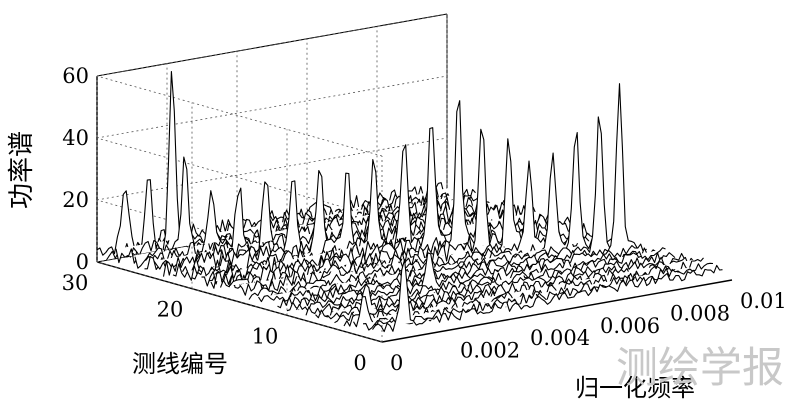  What do you see at coordinates (170, 310) in the screenshot?
I see `y-tick-label: 20` at bounding box center [170, 310].